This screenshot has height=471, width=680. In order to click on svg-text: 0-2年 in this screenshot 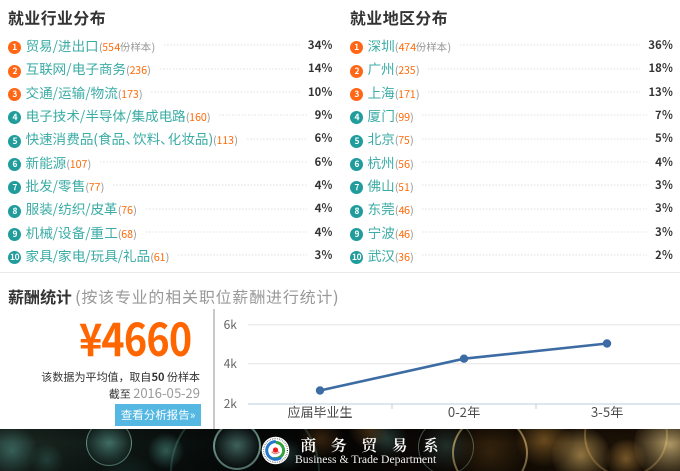, I will do `click(464, 411)`.